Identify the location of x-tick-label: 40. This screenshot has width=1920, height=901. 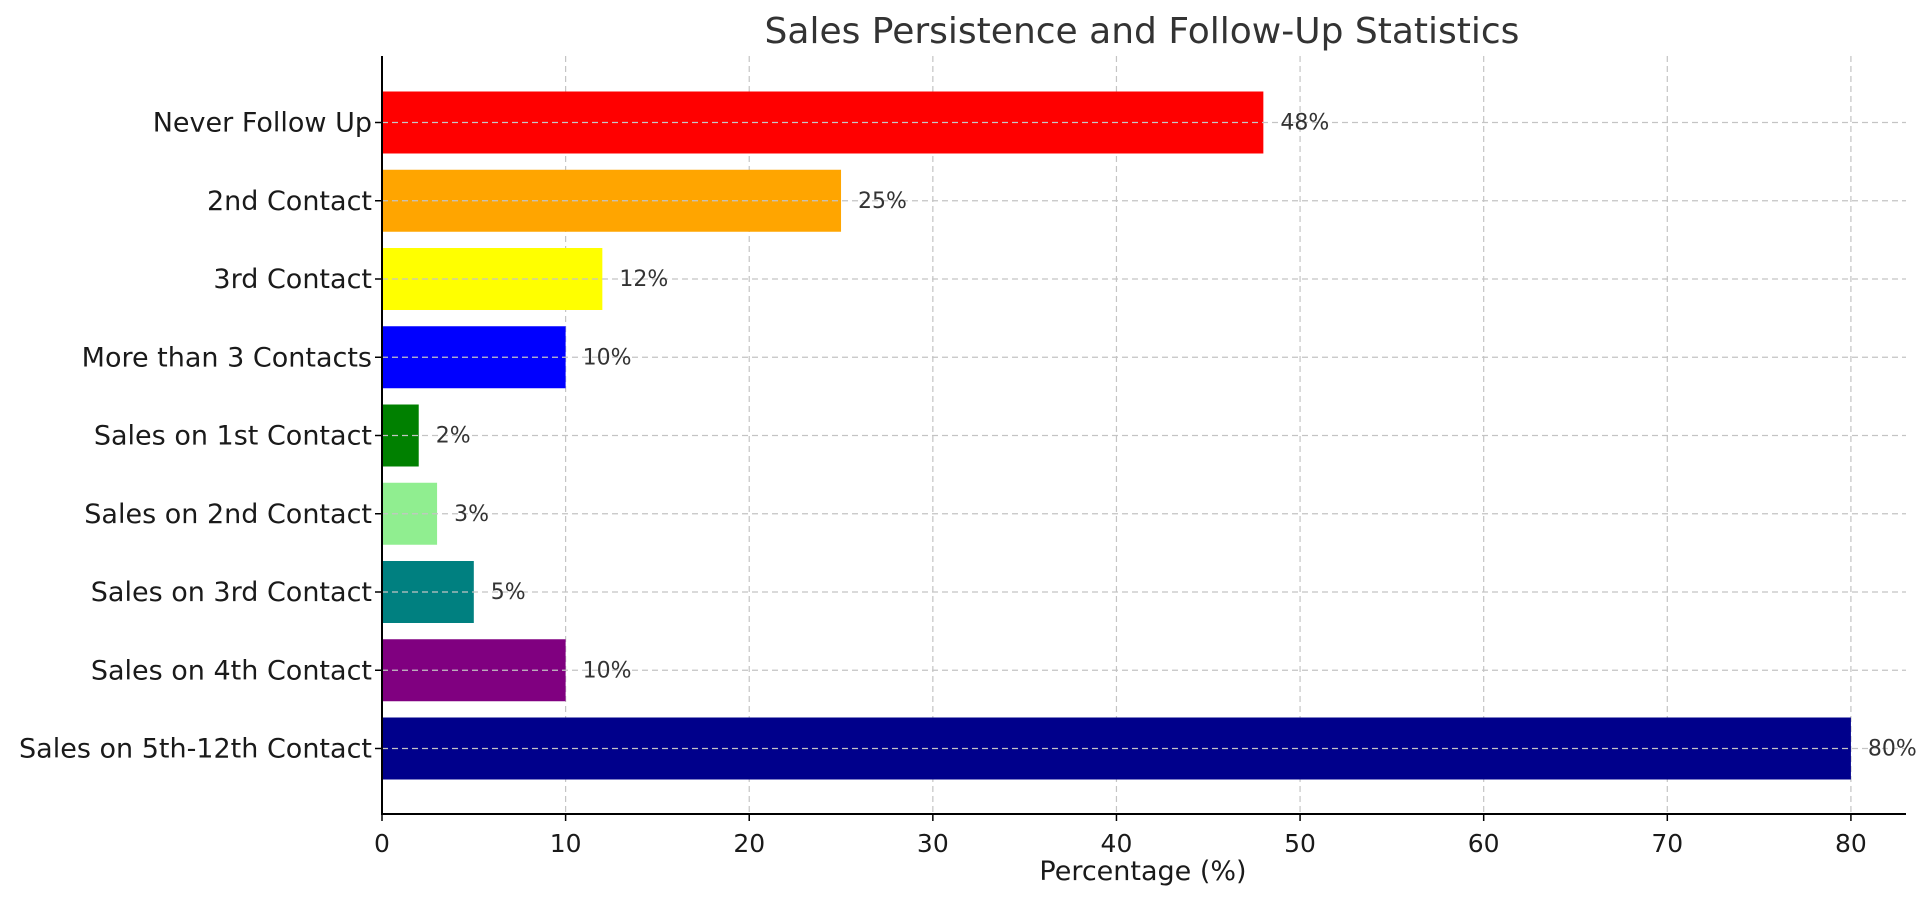
(1117, 843).